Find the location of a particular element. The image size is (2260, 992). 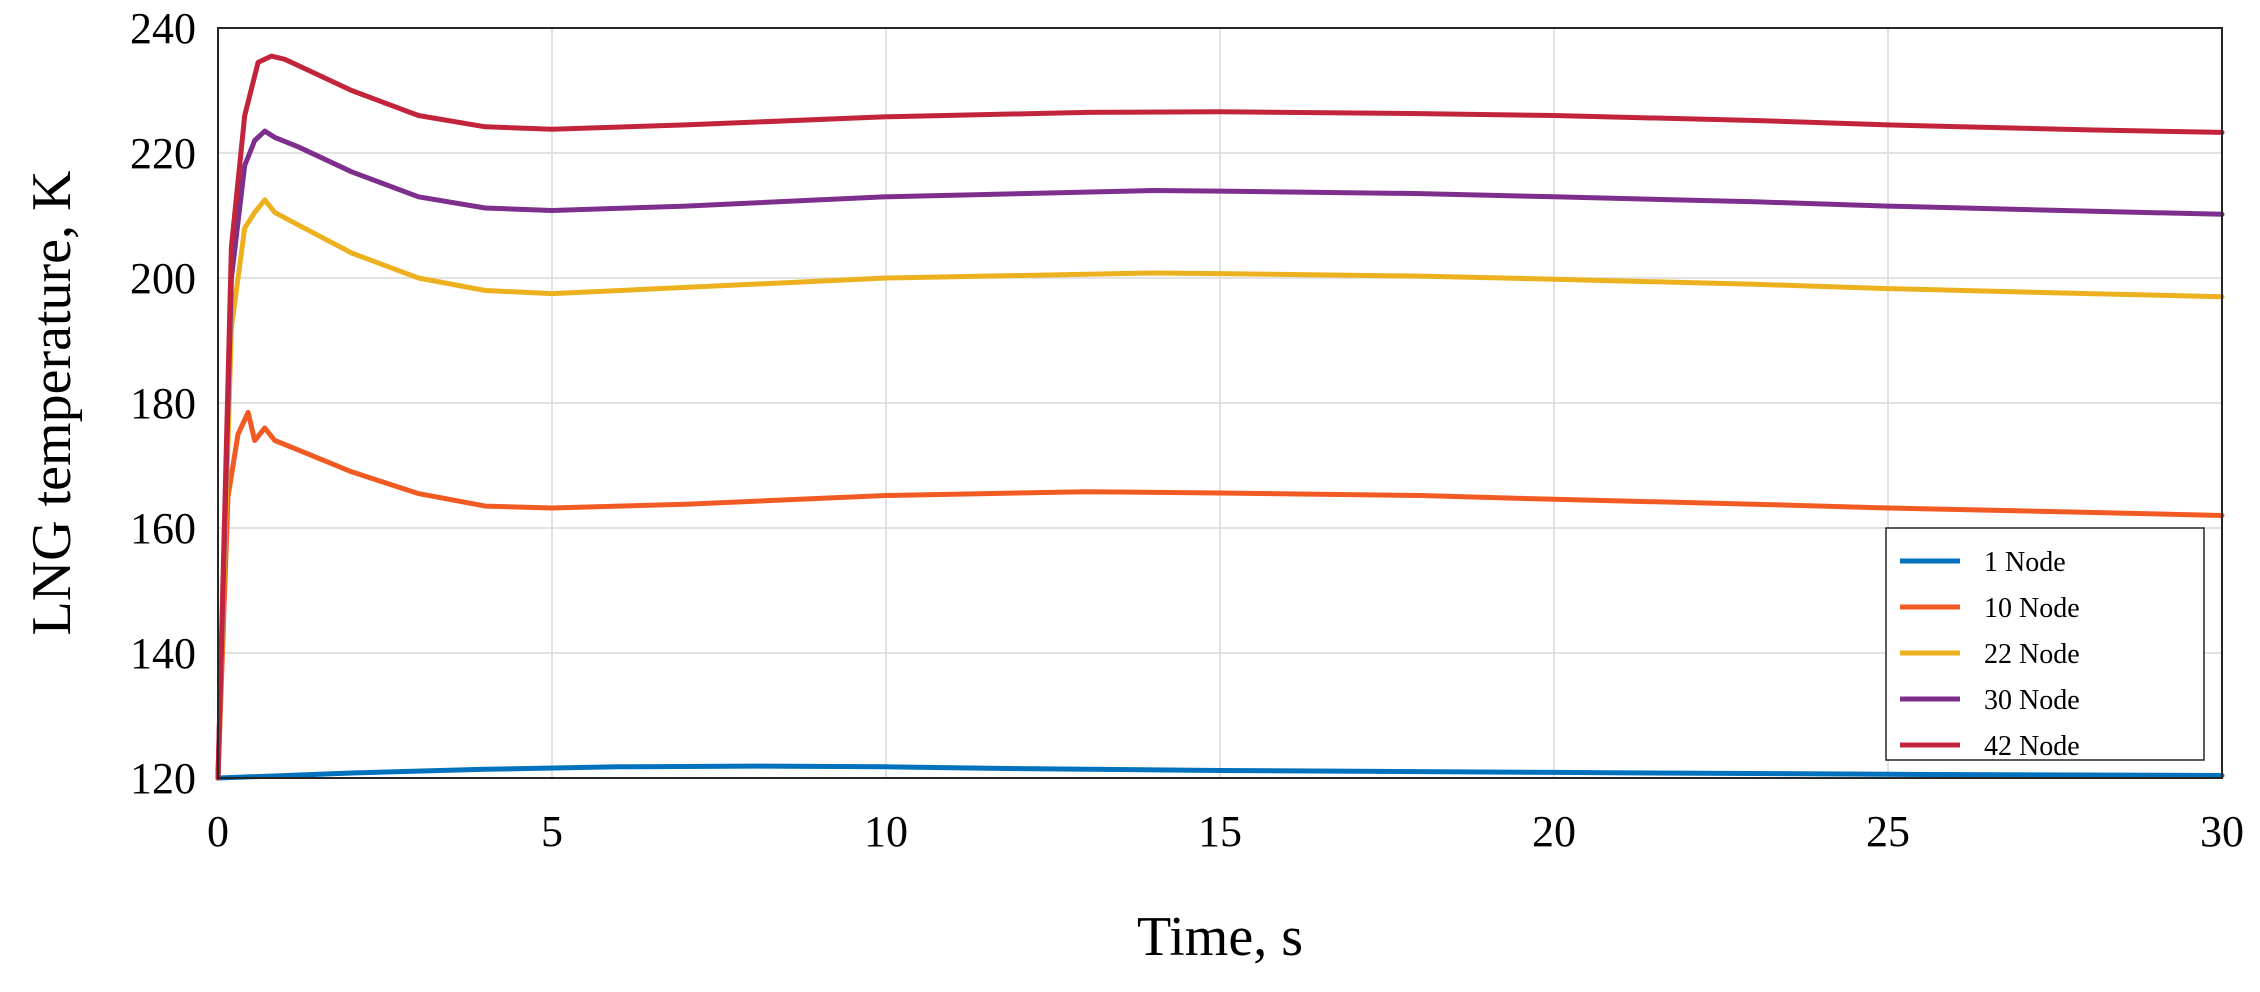

legend: 1 Node 10 Node 22 Node 30 Node 42 Node is located at coordinates (2045, 644).